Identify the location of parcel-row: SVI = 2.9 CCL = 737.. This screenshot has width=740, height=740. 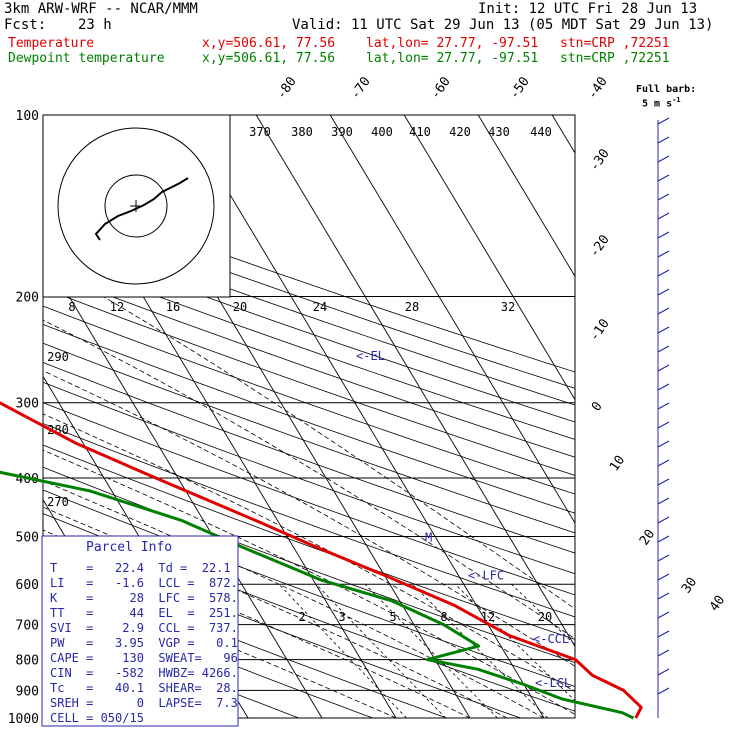
(144, 628).